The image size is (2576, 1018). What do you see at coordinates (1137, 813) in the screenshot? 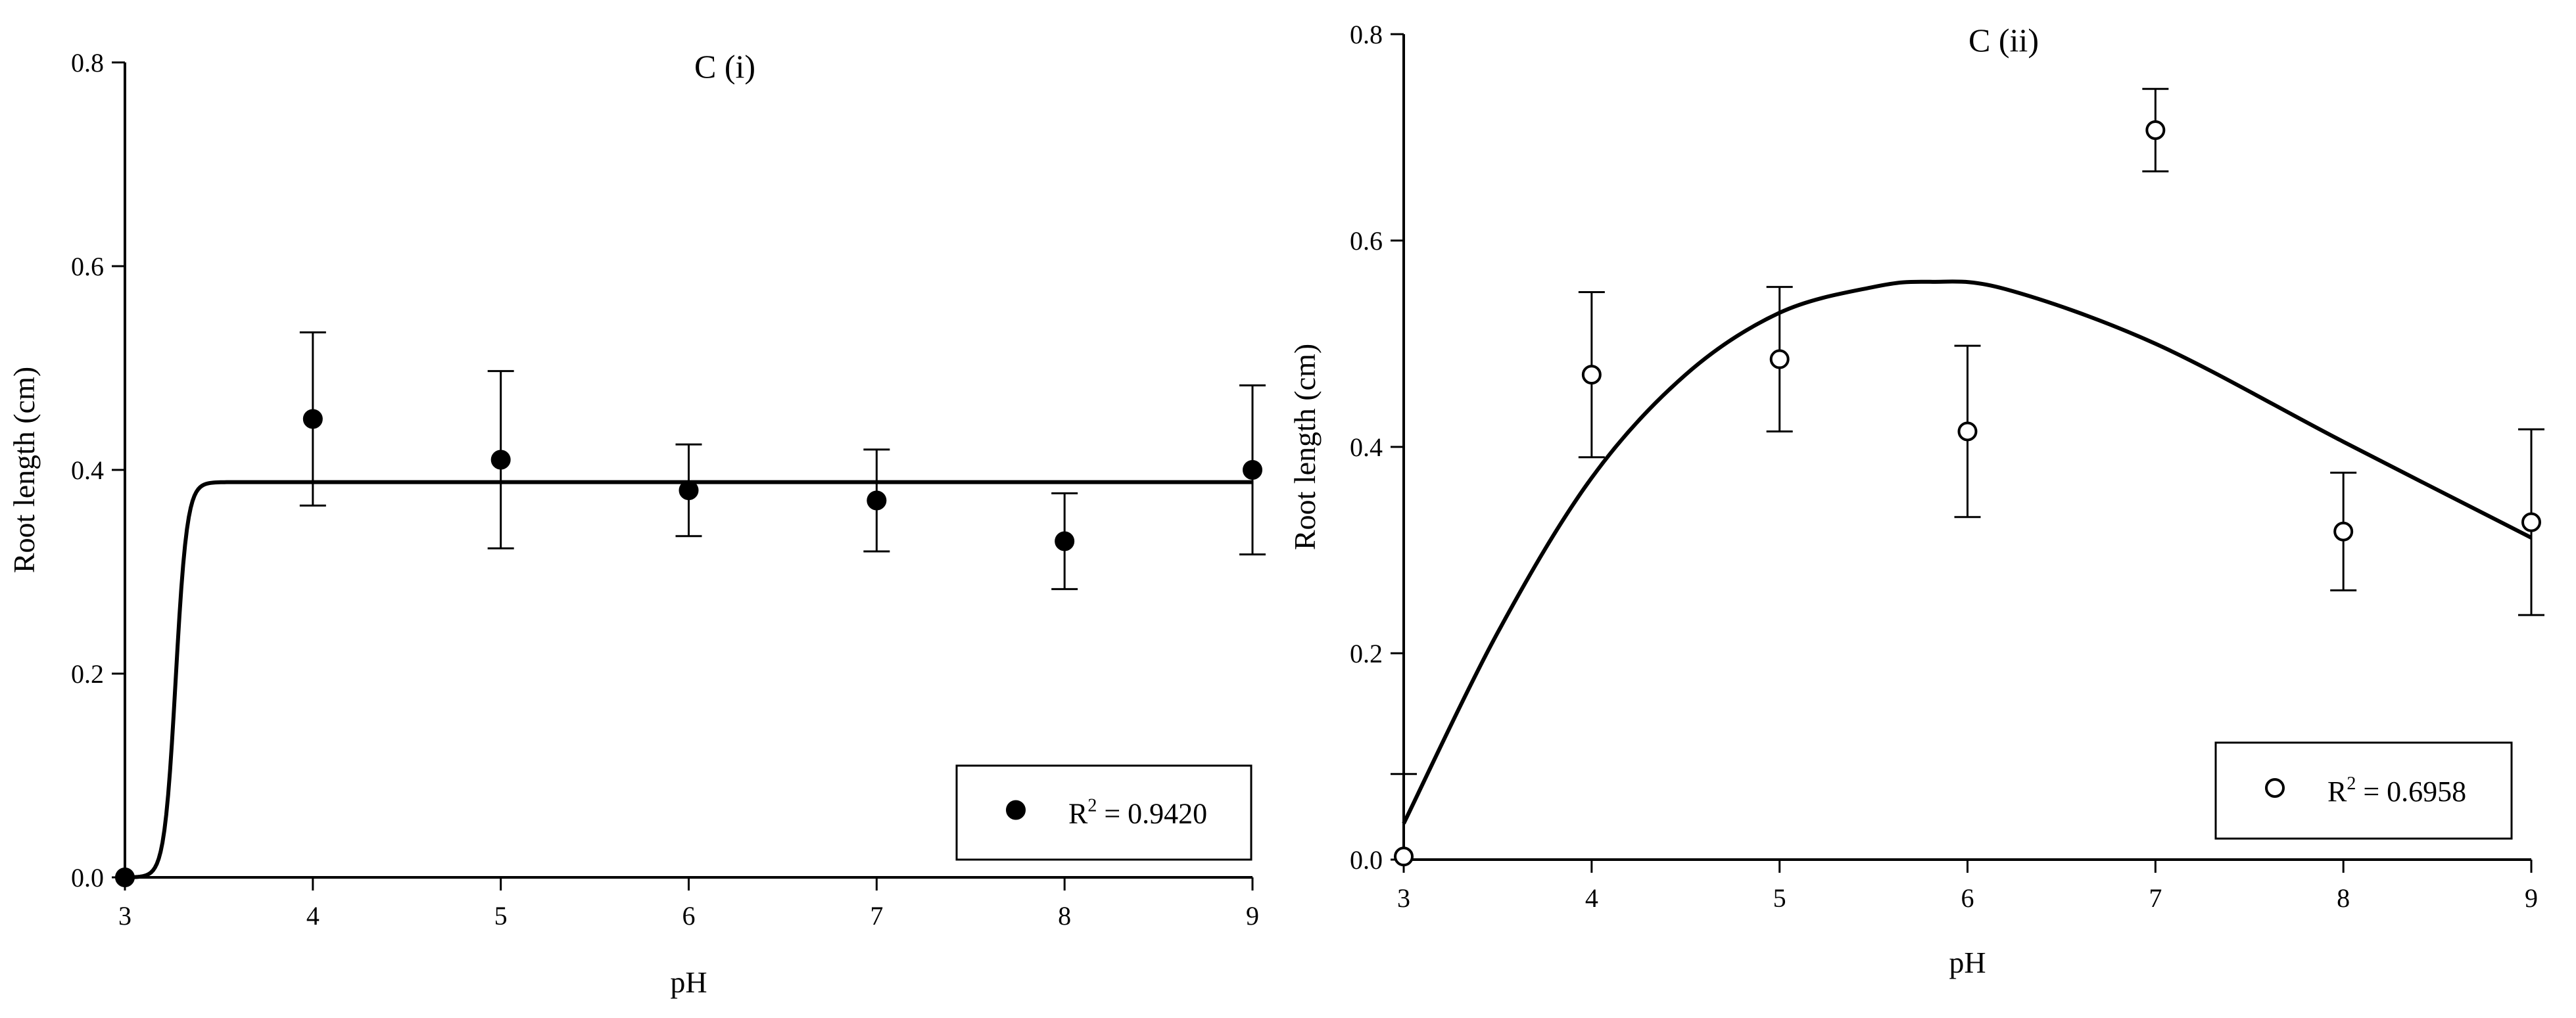
I see `legend-label: R2 = 0.9420` at bounding box center [1137, 813].